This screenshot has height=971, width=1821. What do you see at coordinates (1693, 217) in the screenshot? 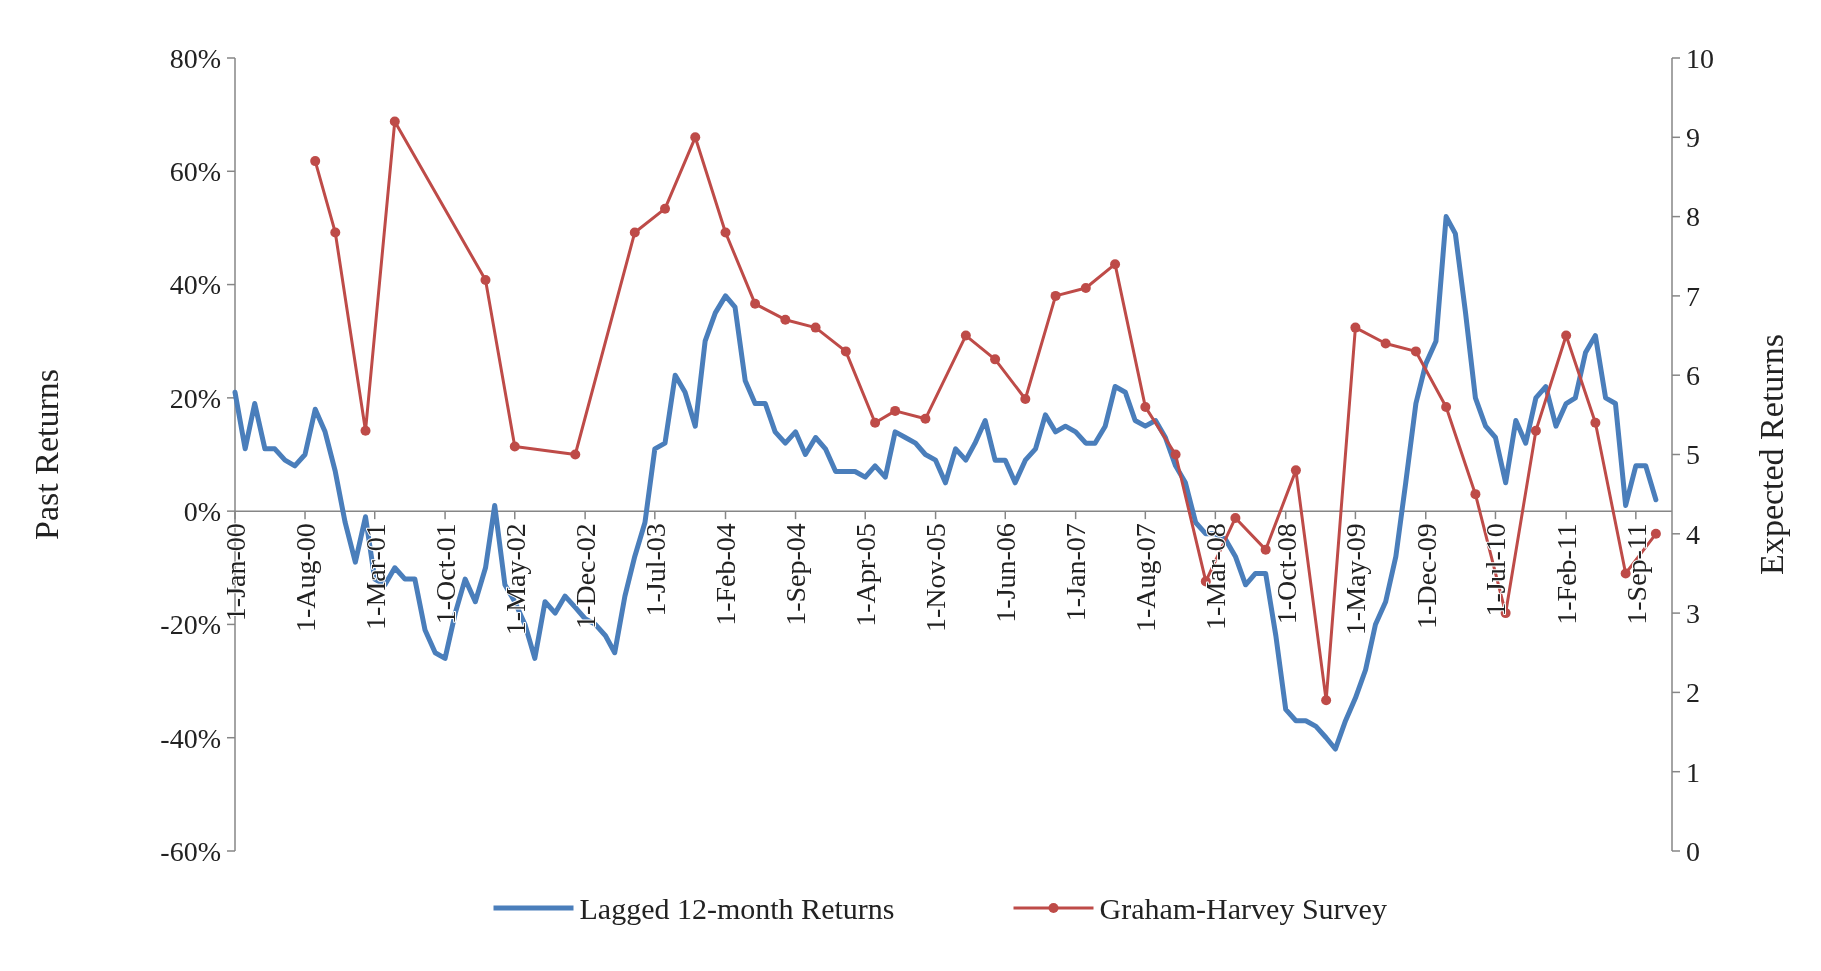
I see `y2-tick-label: 8` at bounding box center [1693, 217].